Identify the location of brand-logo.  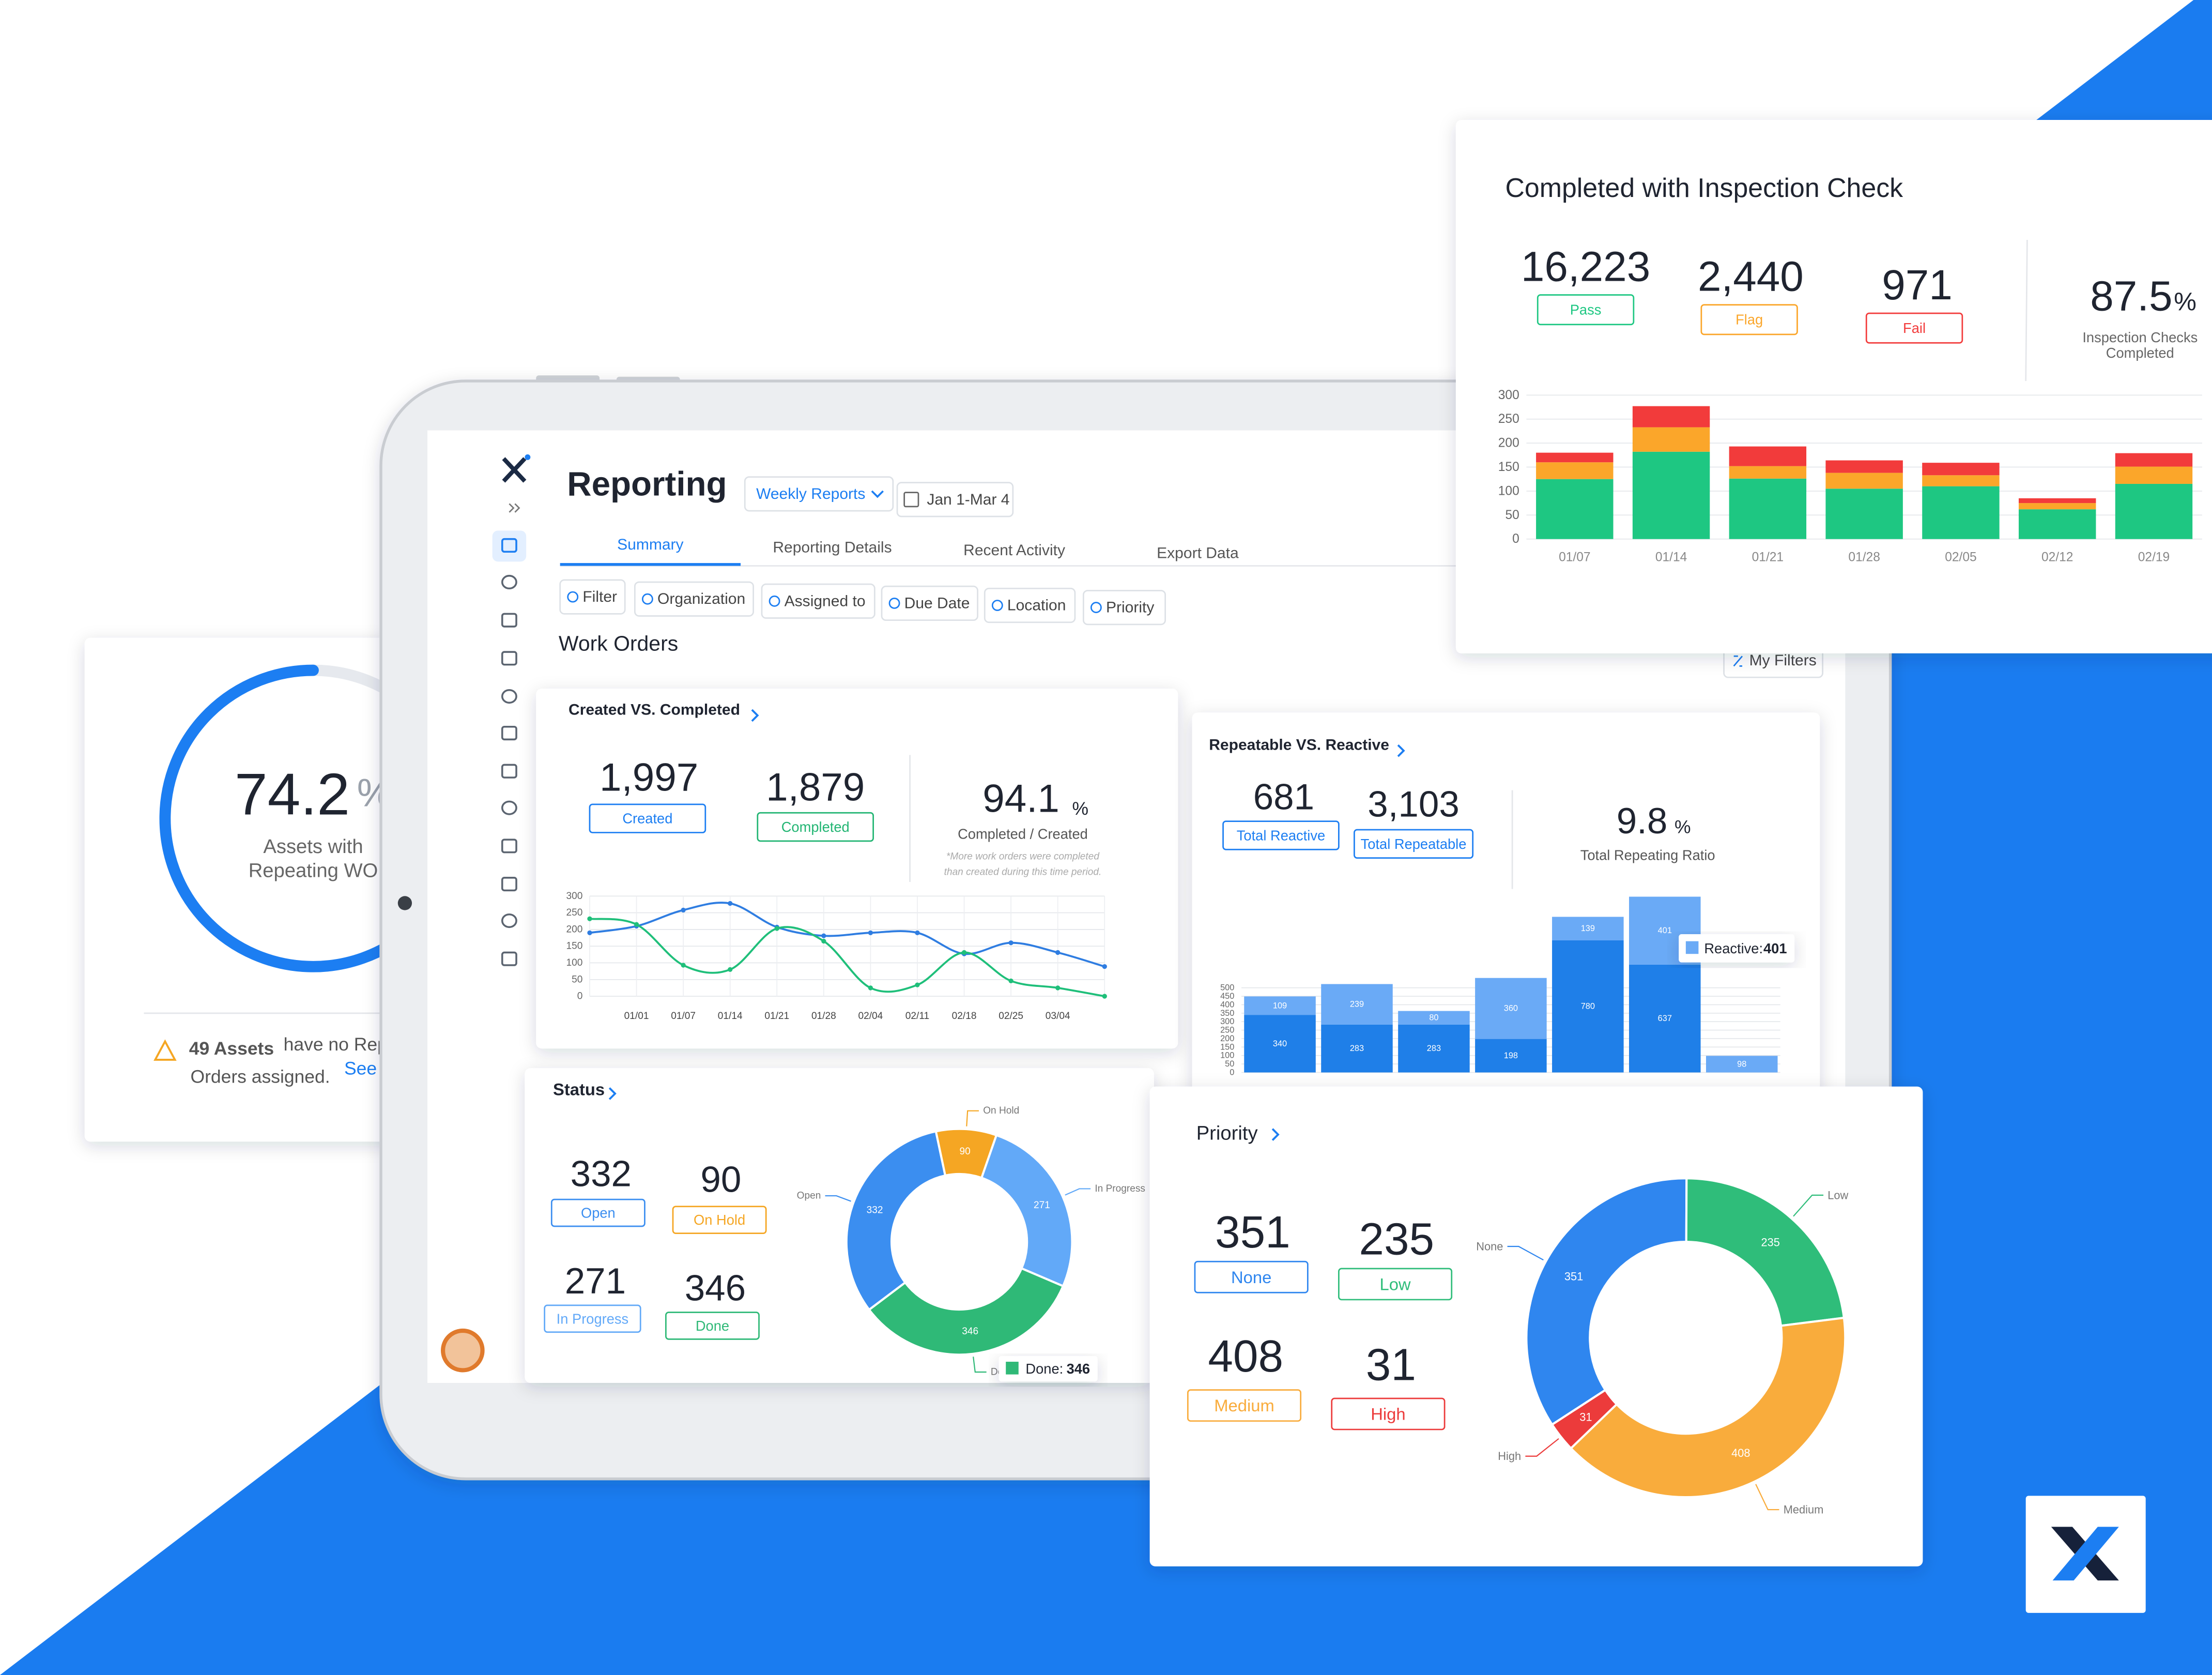
(2085, 1554).